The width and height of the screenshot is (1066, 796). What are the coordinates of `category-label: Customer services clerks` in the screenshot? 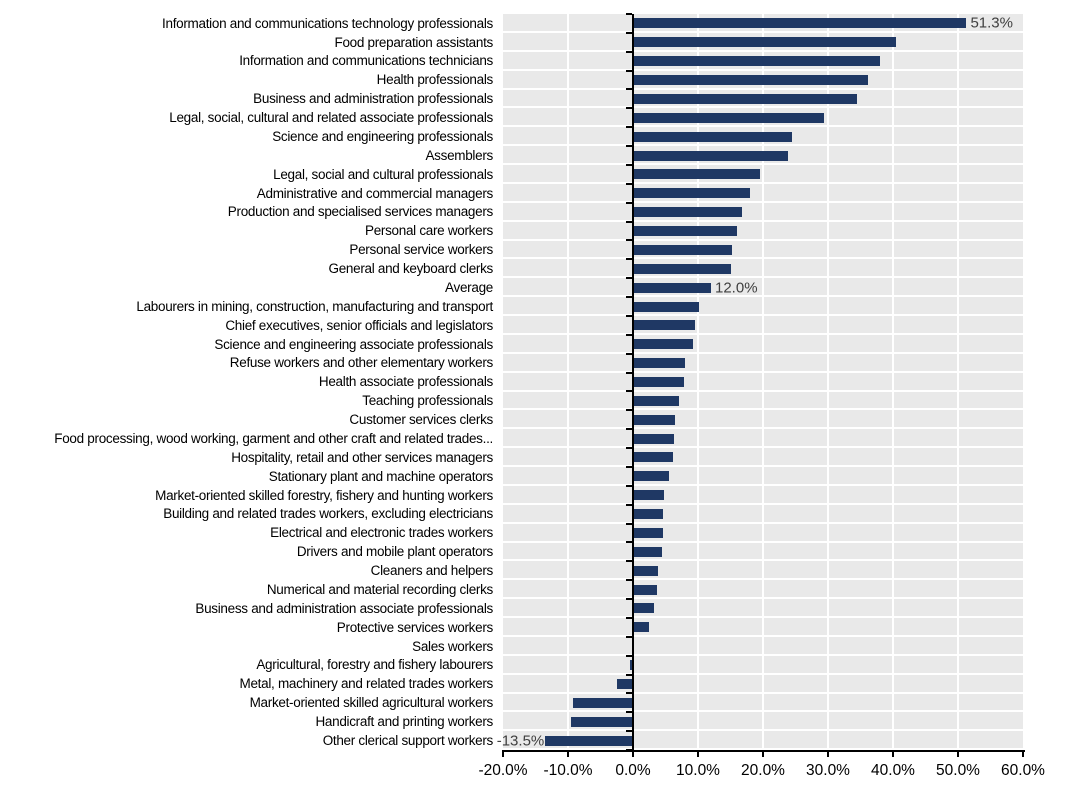 It's located at (421, 420).